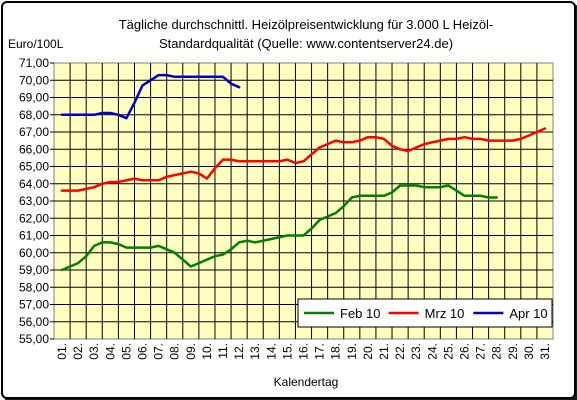  What do you see at coordinates (360, 313) in the screenshot?
I see `legend-label: Feb 10` at bounding box center [360, 313].